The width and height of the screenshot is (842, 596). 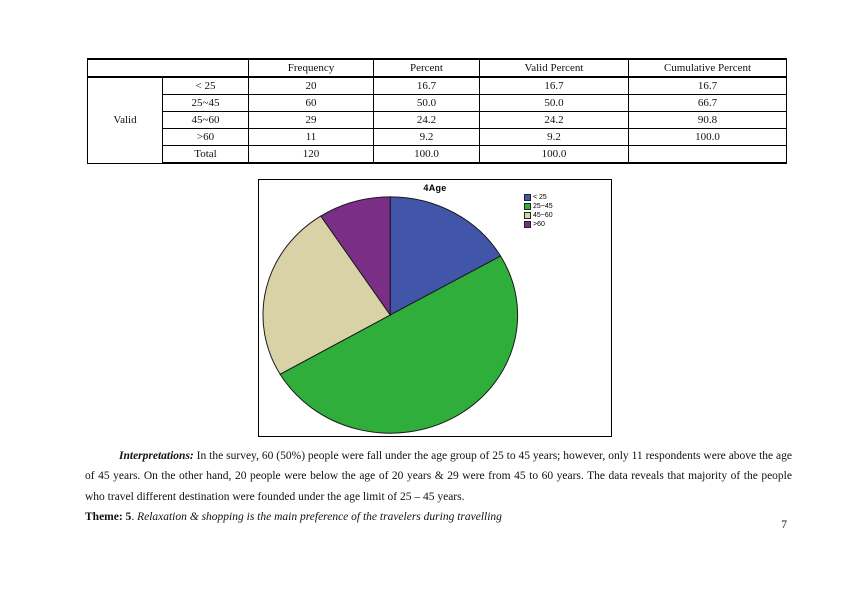 I want to click on table-cell-cumulative-percent: 16.7, so click(x=707, y=85).